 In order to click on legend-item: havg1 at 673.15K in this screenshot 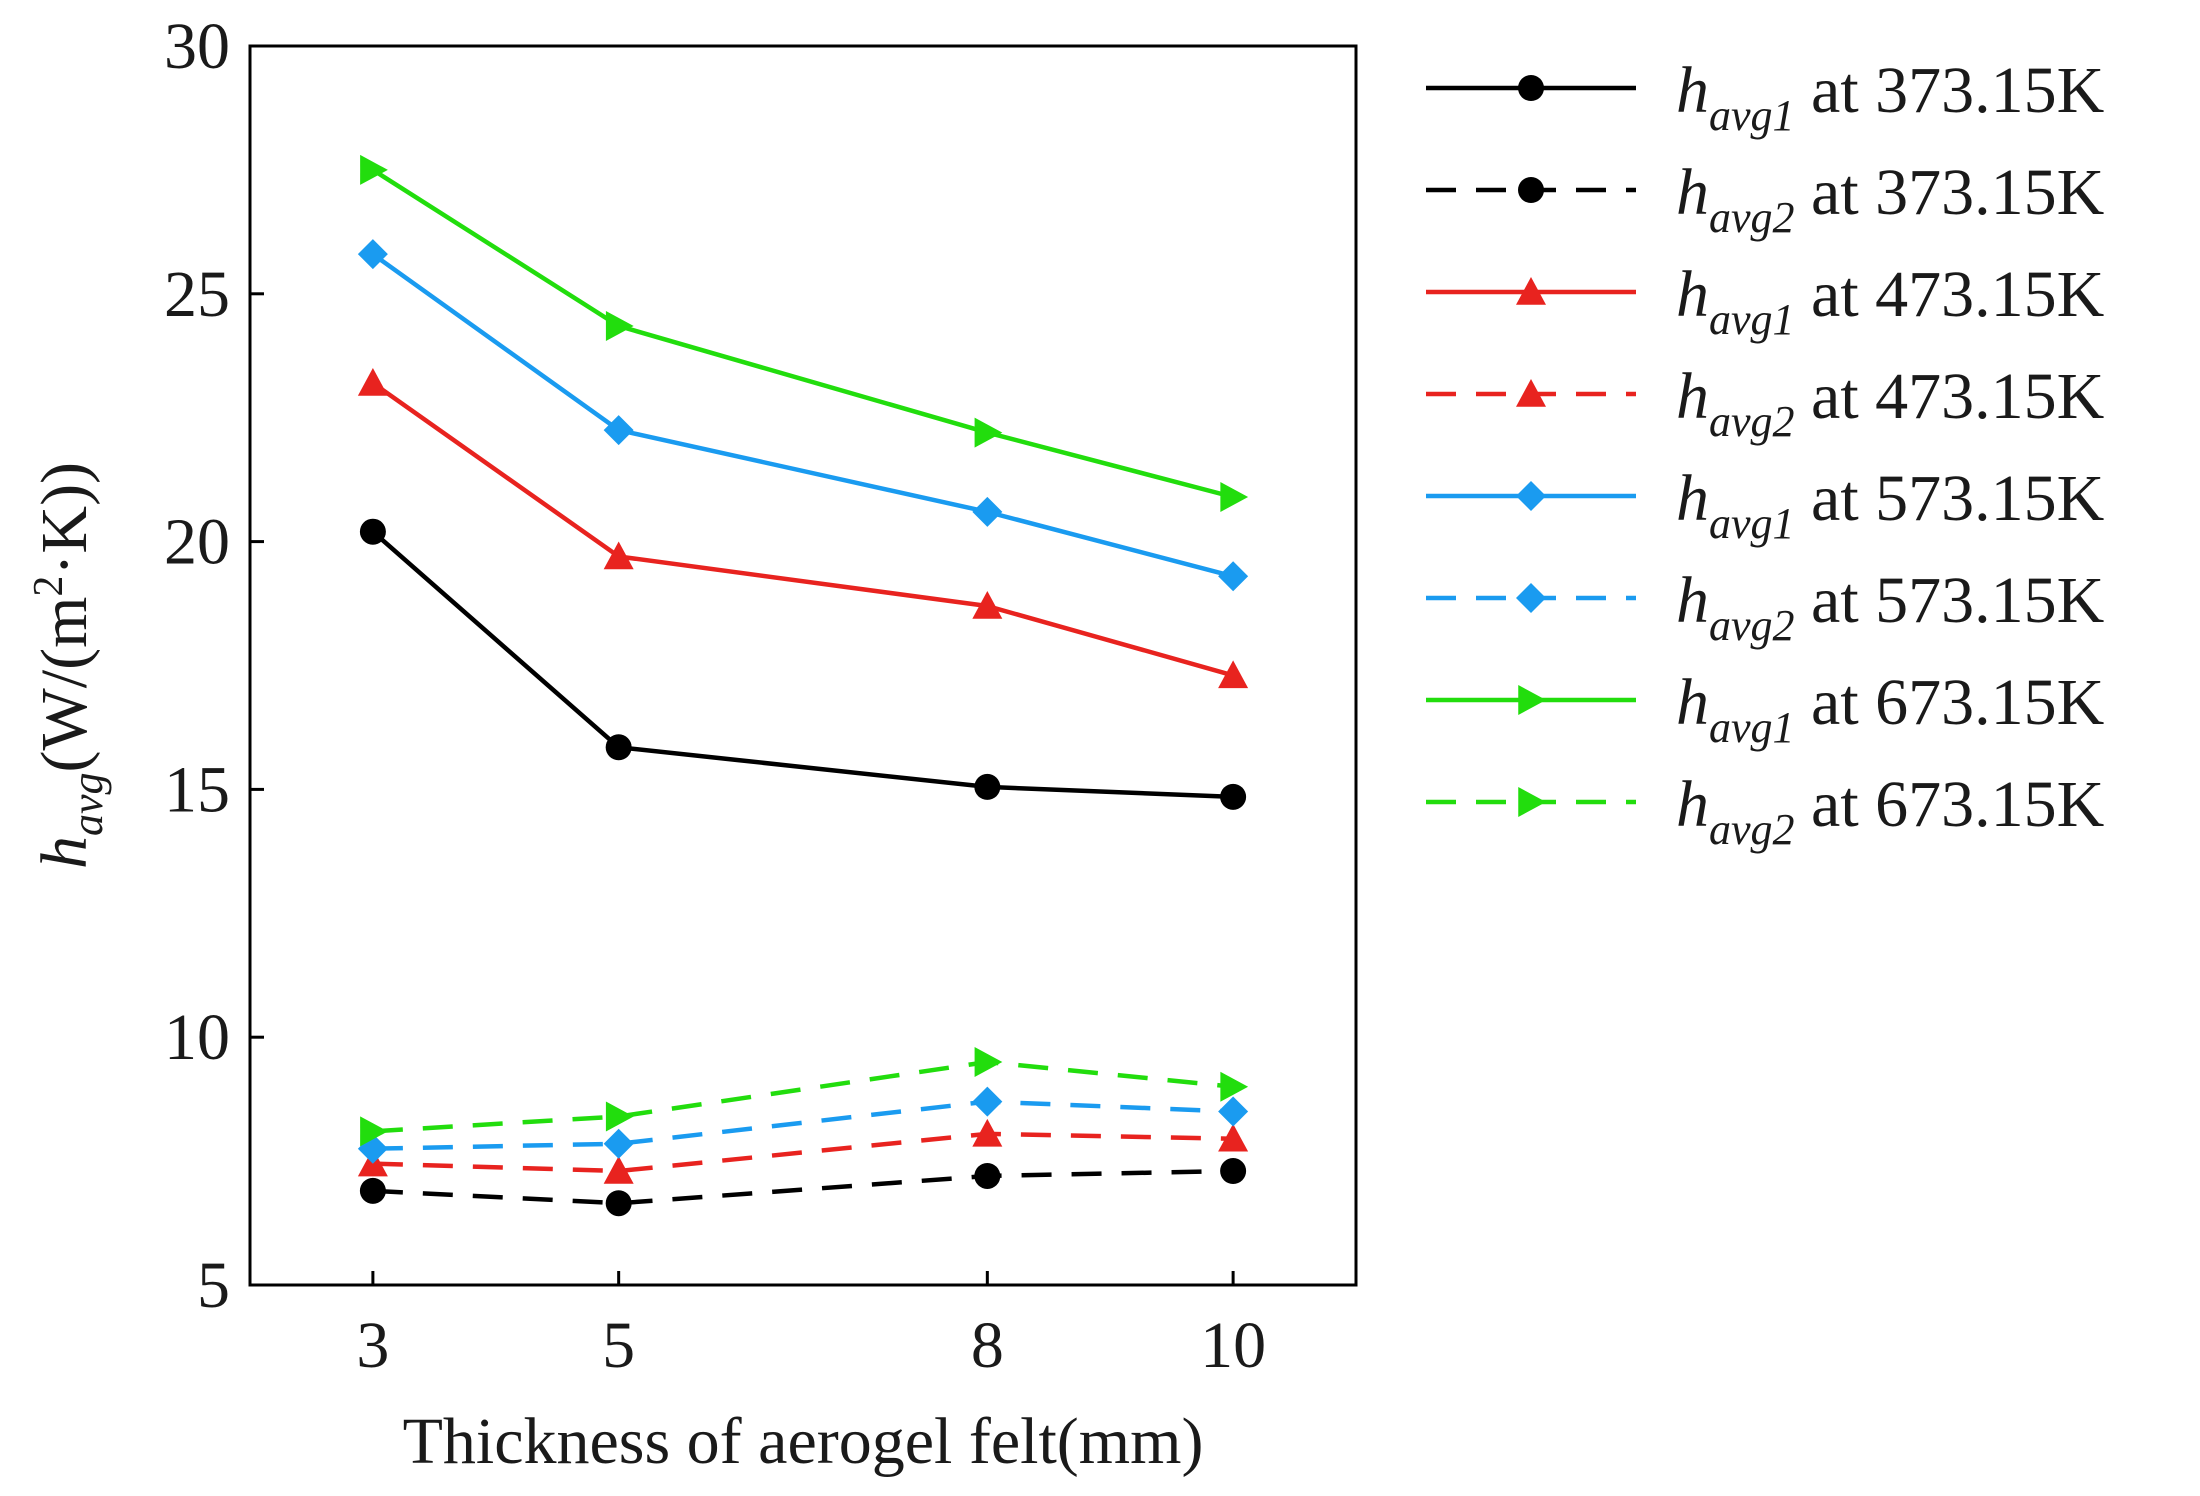, I will do `click(1765, 709)`.